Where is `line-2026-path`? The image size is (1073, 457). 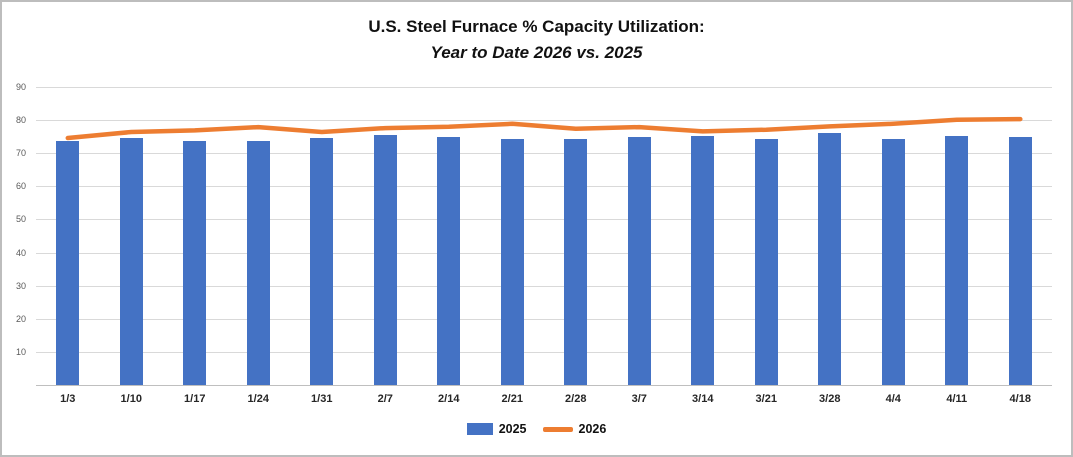 line-2026-path is located at coordinates (544, 128).